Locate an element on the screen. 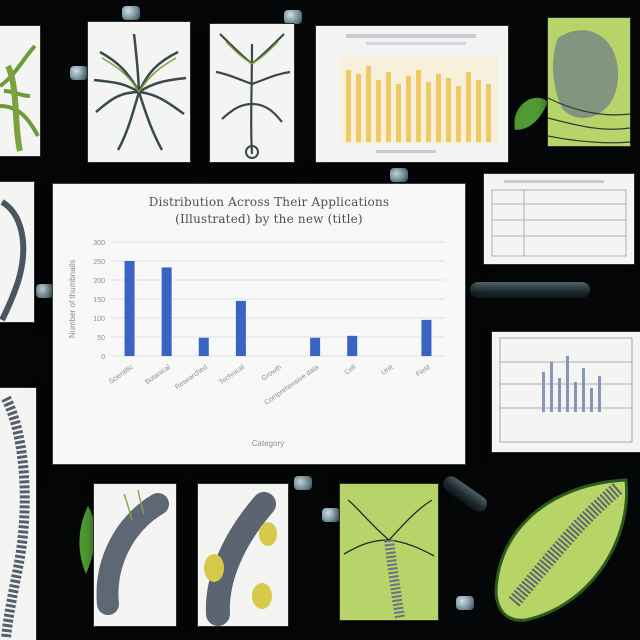 This screenshot has height=640, width=640. y-tick-label: 150 is located at coordinates (99, 300).